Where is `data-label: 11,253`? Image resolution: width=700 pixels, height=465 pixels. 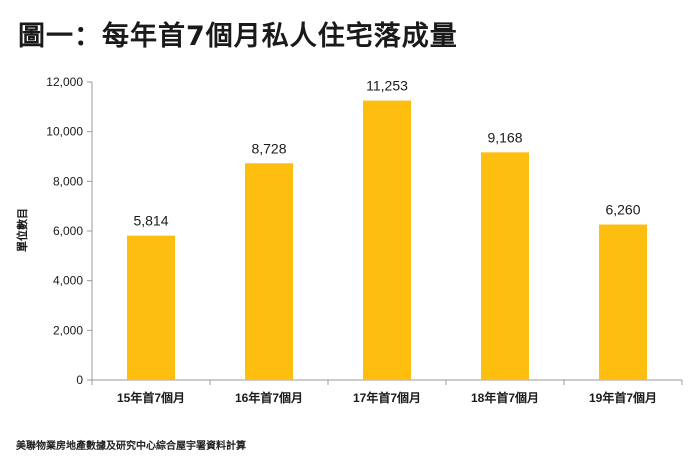 data-label: 11,253 is located at coordinates (387, 86).